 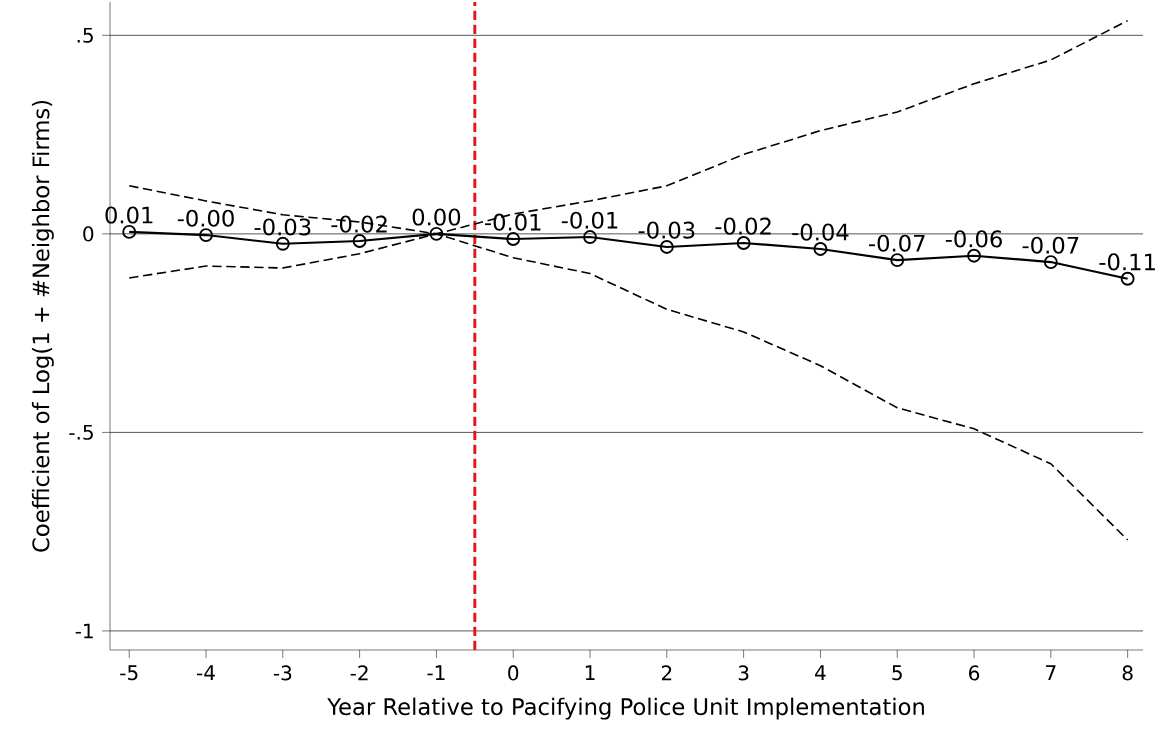 What do you see at coordinates (85, 35) in the screenshot?
I see `y-tick-label: .5` at bounding box center [85, 35].